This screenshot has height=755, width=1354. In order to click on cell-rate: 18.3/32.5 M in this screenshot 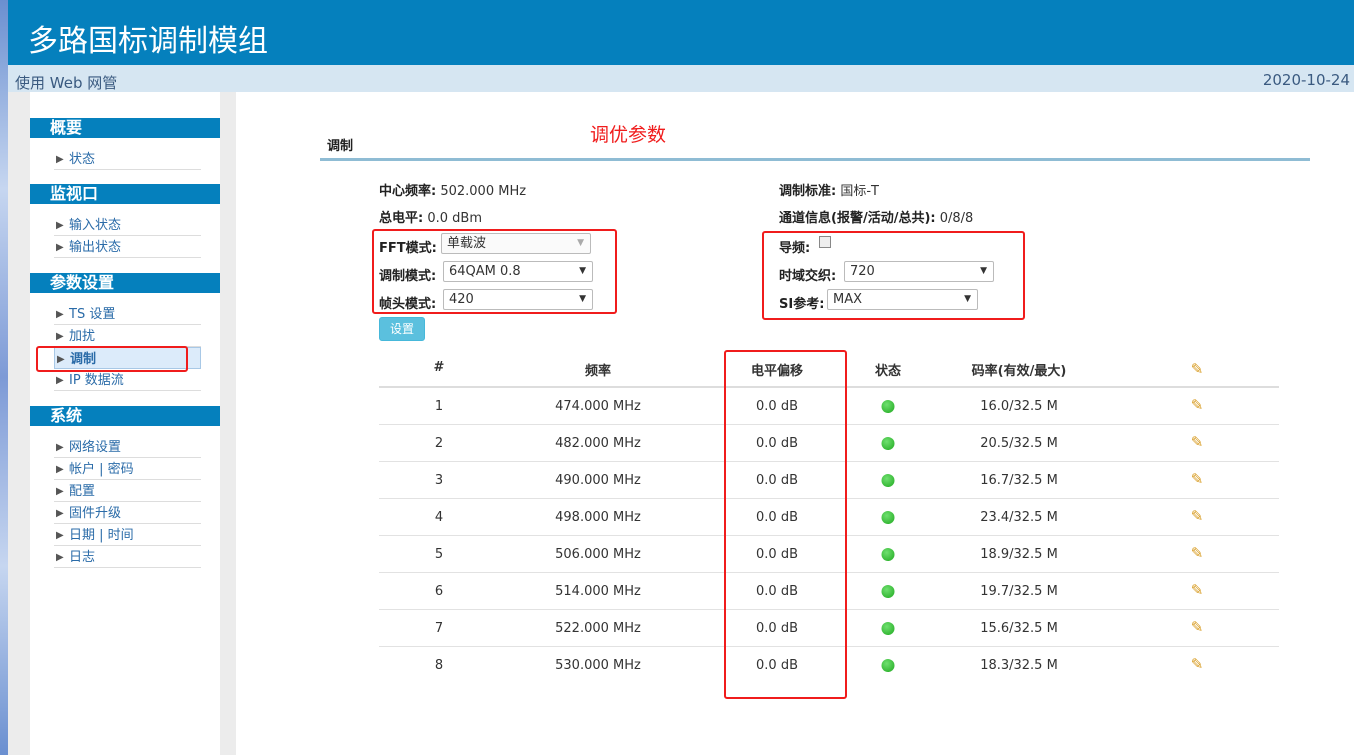, I will do `click(1019, 665)`.